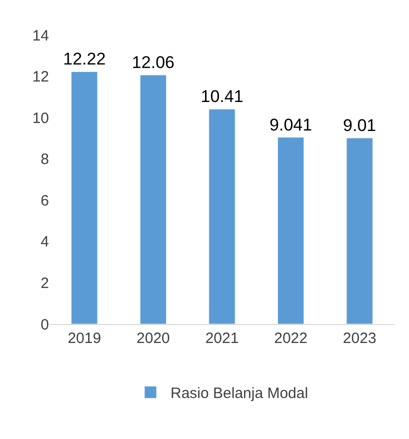 The image size is (409, 439). What do you see at coordinates (239, 393) in the screenshot?
I see `legend-label: Rasio Belanja Modal` at bounding box center [239, 393].